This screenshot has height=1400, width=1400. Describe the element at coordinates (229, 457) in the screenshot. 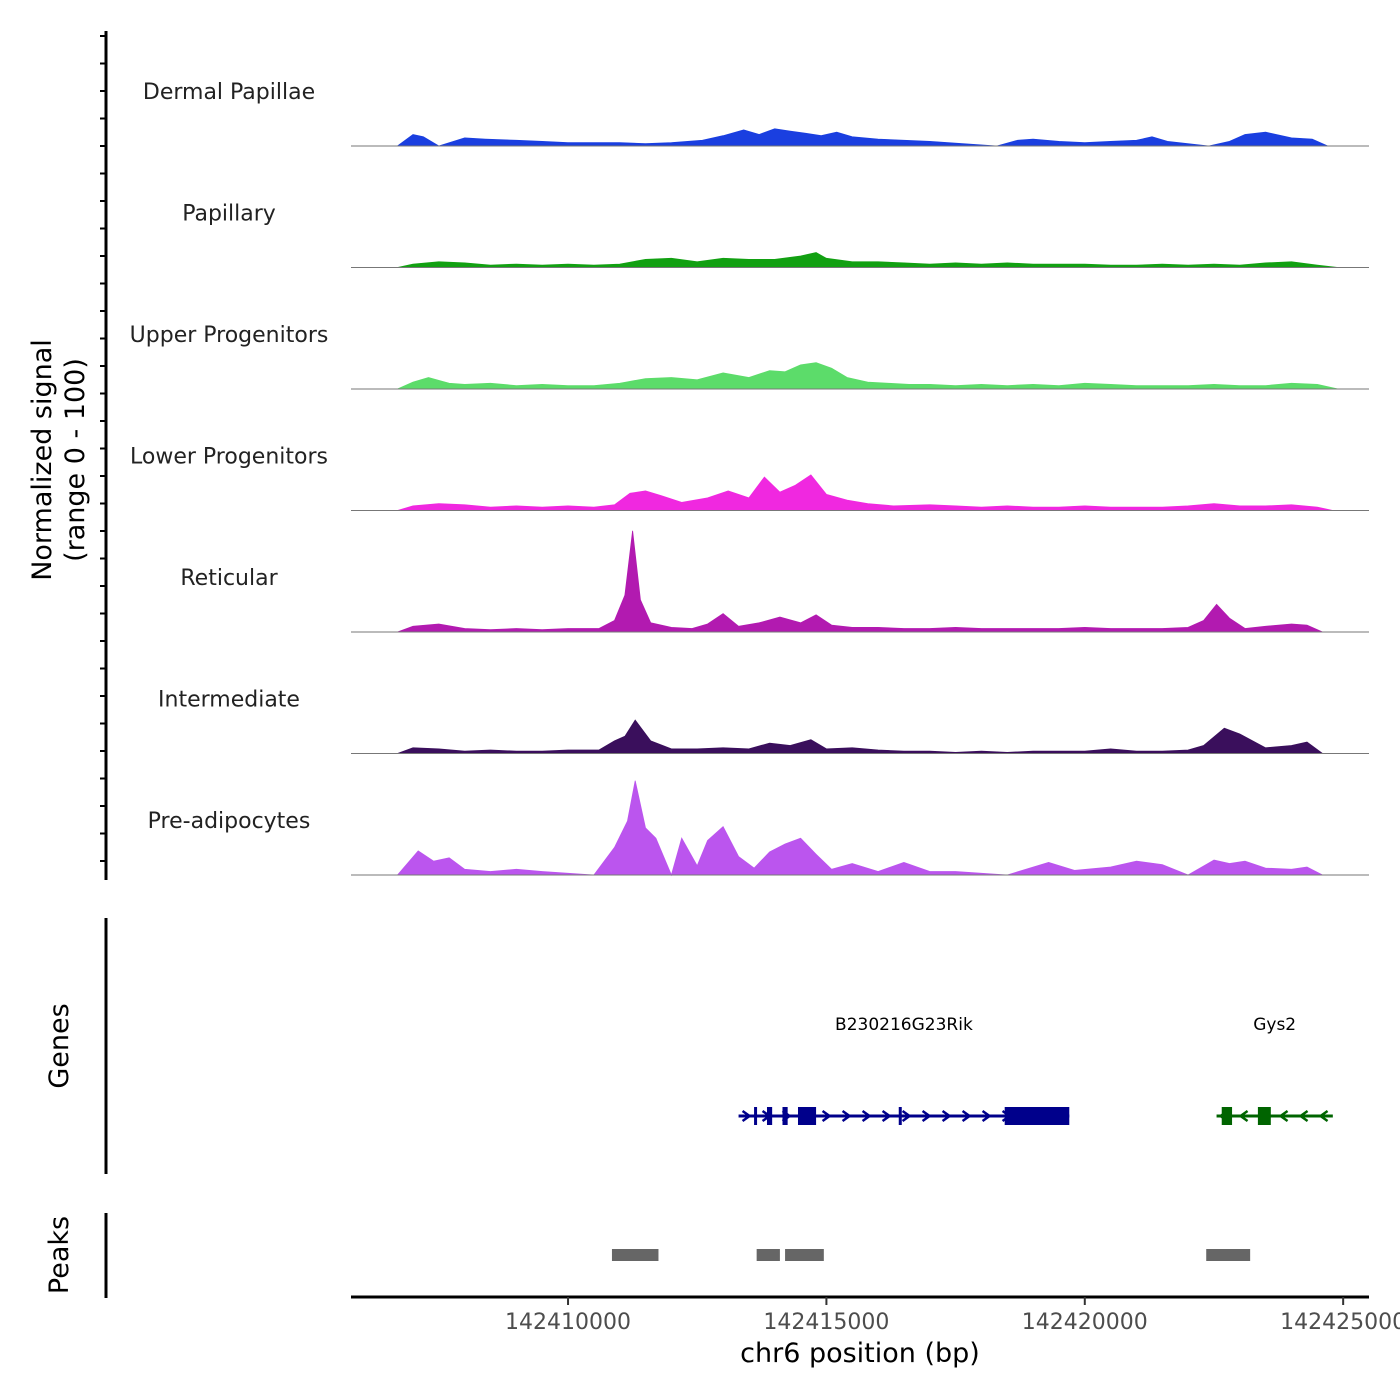

I see `track-label-lower-progenitors: Lower Progenitors` at that location.